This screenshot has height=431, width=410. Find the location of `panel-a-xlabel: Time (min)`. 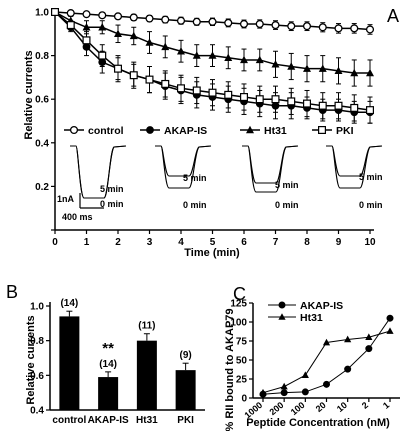

panel-a-xlabel: Time (min) is located at coordinates (212, 253).